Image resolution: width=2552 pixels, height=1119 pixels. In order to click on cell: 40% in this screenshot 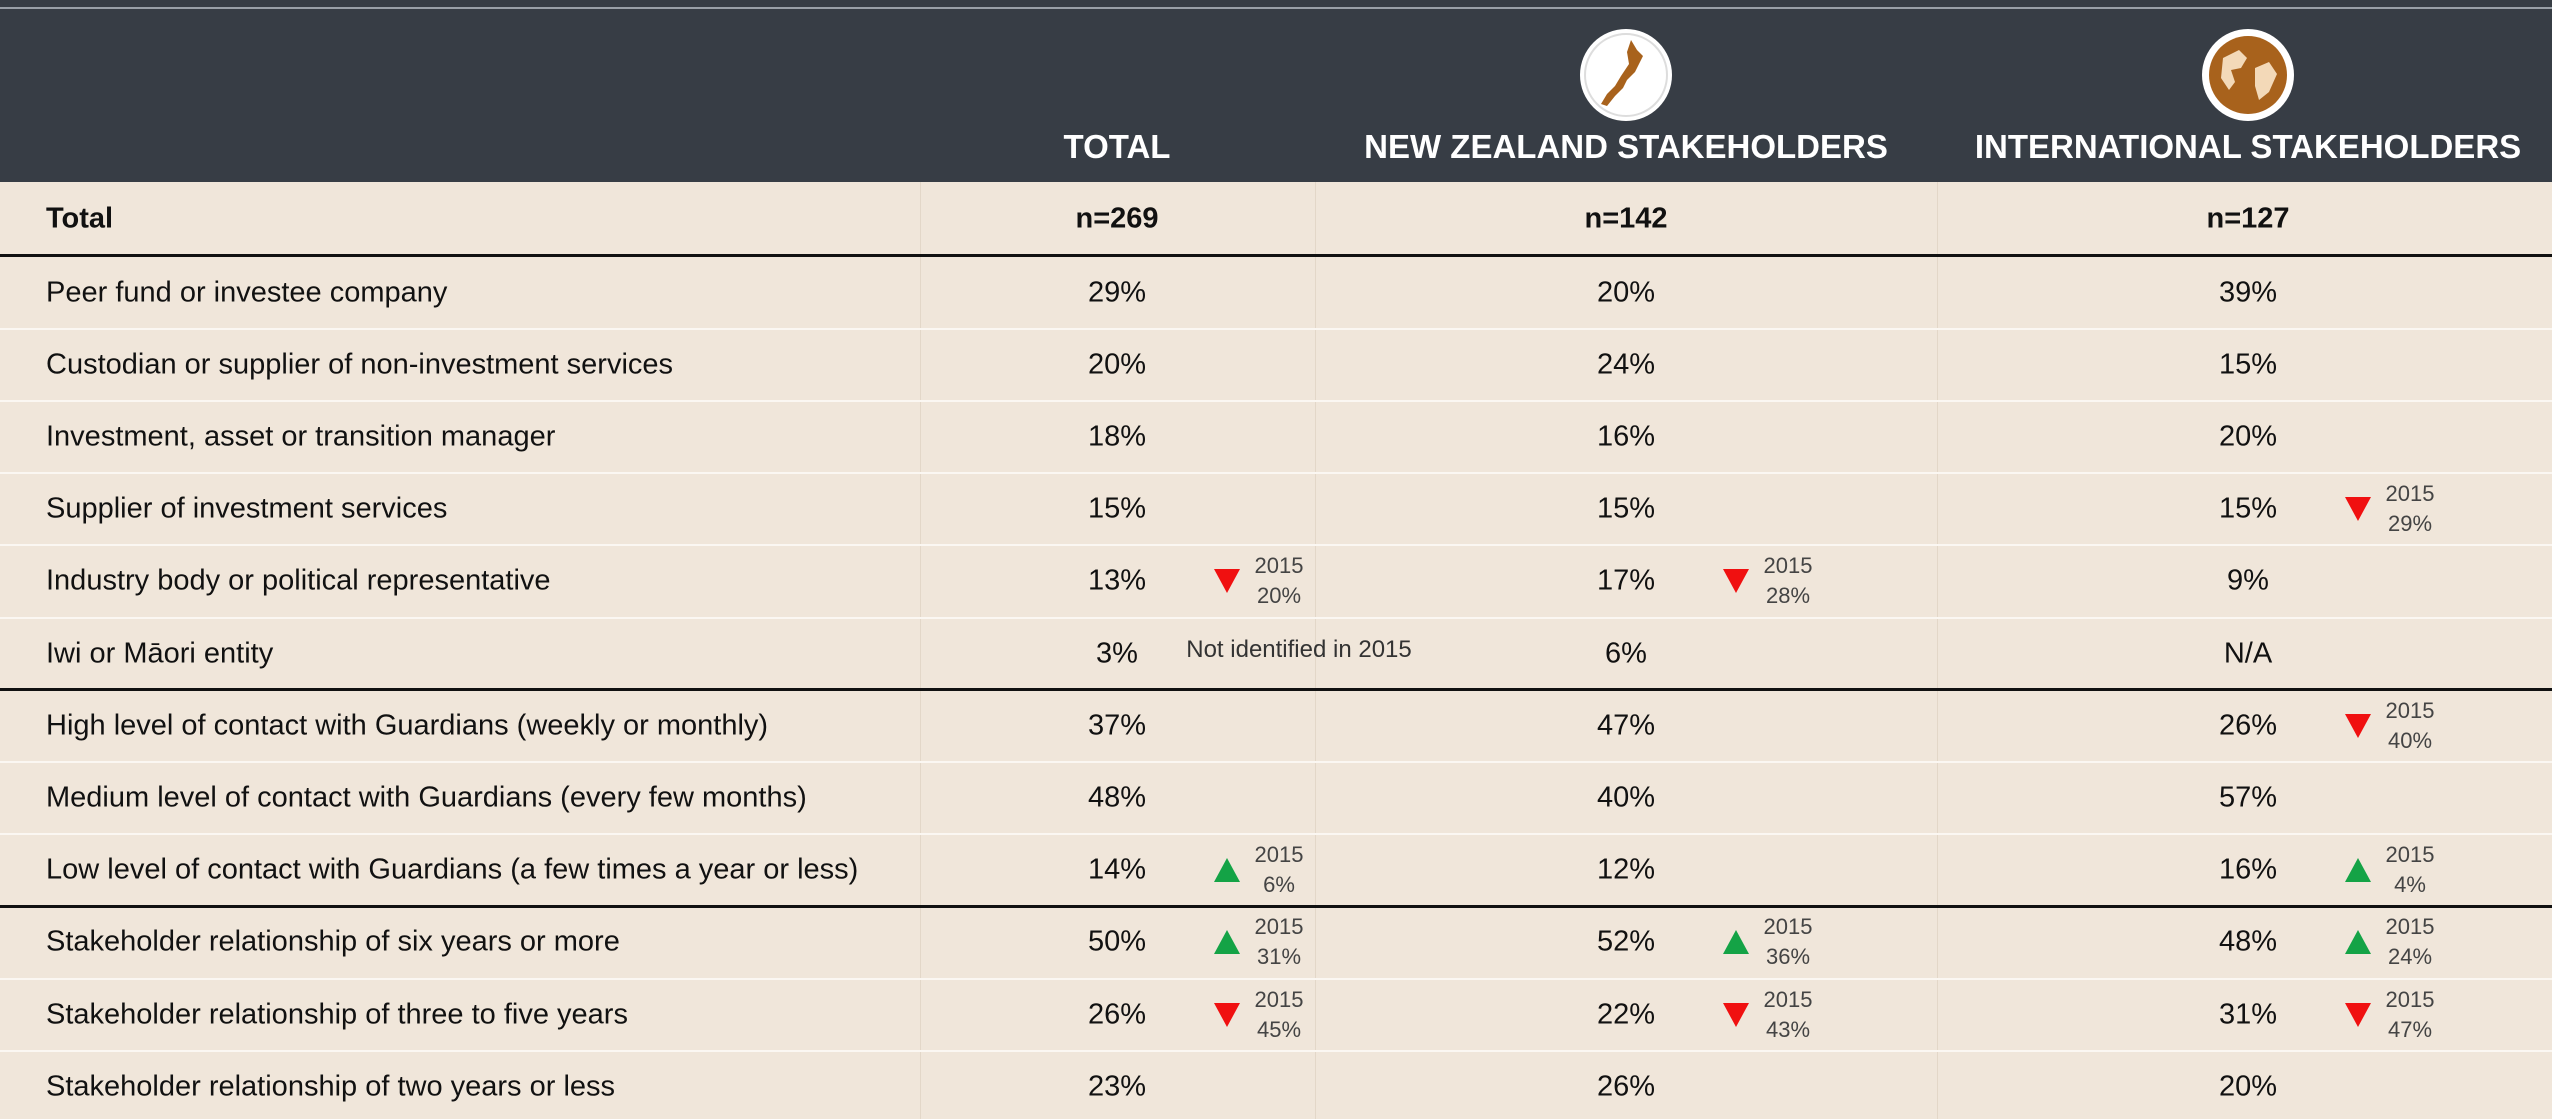, I will do `click(1626, 797)`.